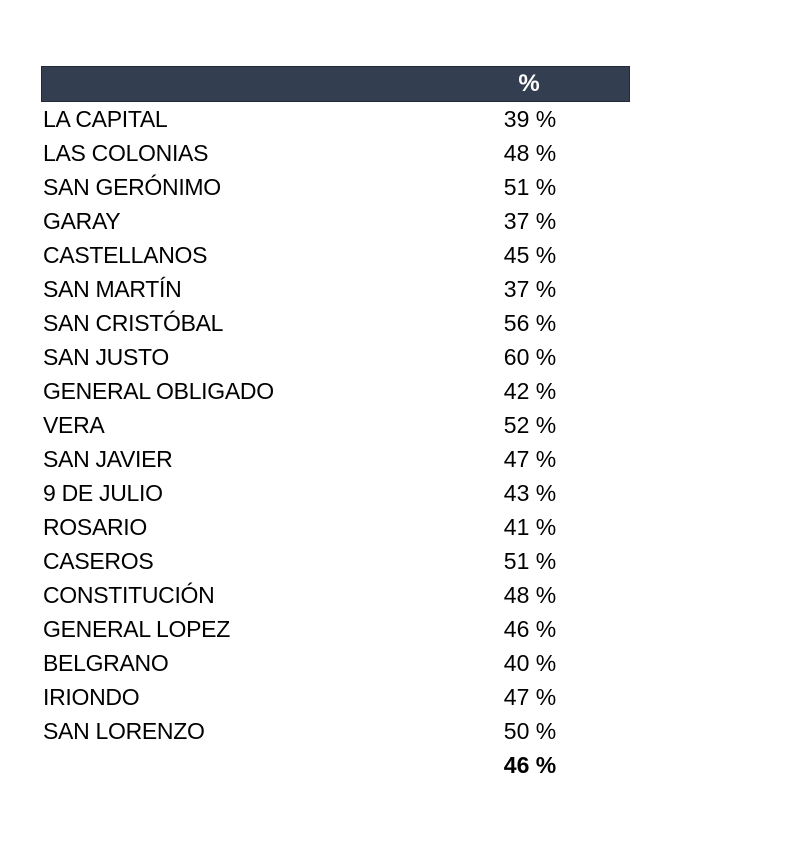  What do you see at coordinates (335, 527) in the screenshot?
I see `table-row: ROSARIO 41 %` at bounding box center [335, 527].